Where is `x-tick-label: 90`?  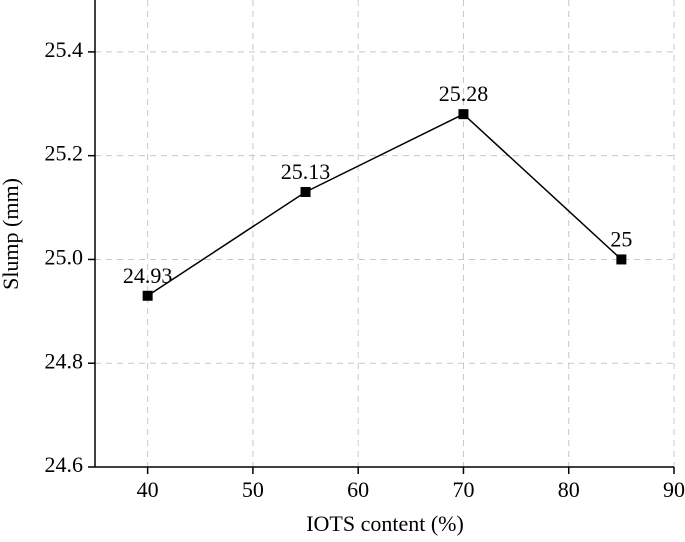
x-tick-label: 90 is located at coordinates (674, 489).